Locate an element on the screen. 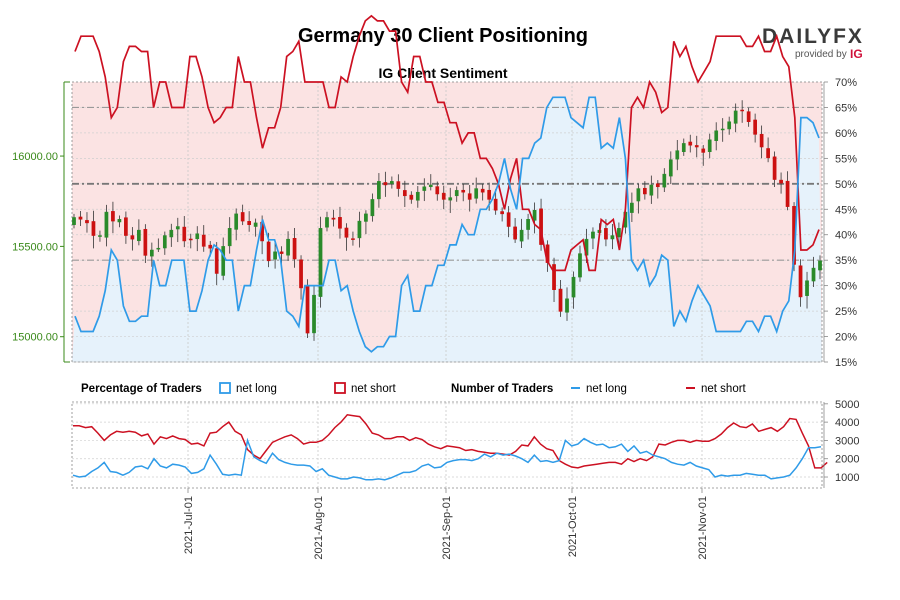 The image size is (900, 600). legend-count-long-label: net long is located at coordinates (606, 389).